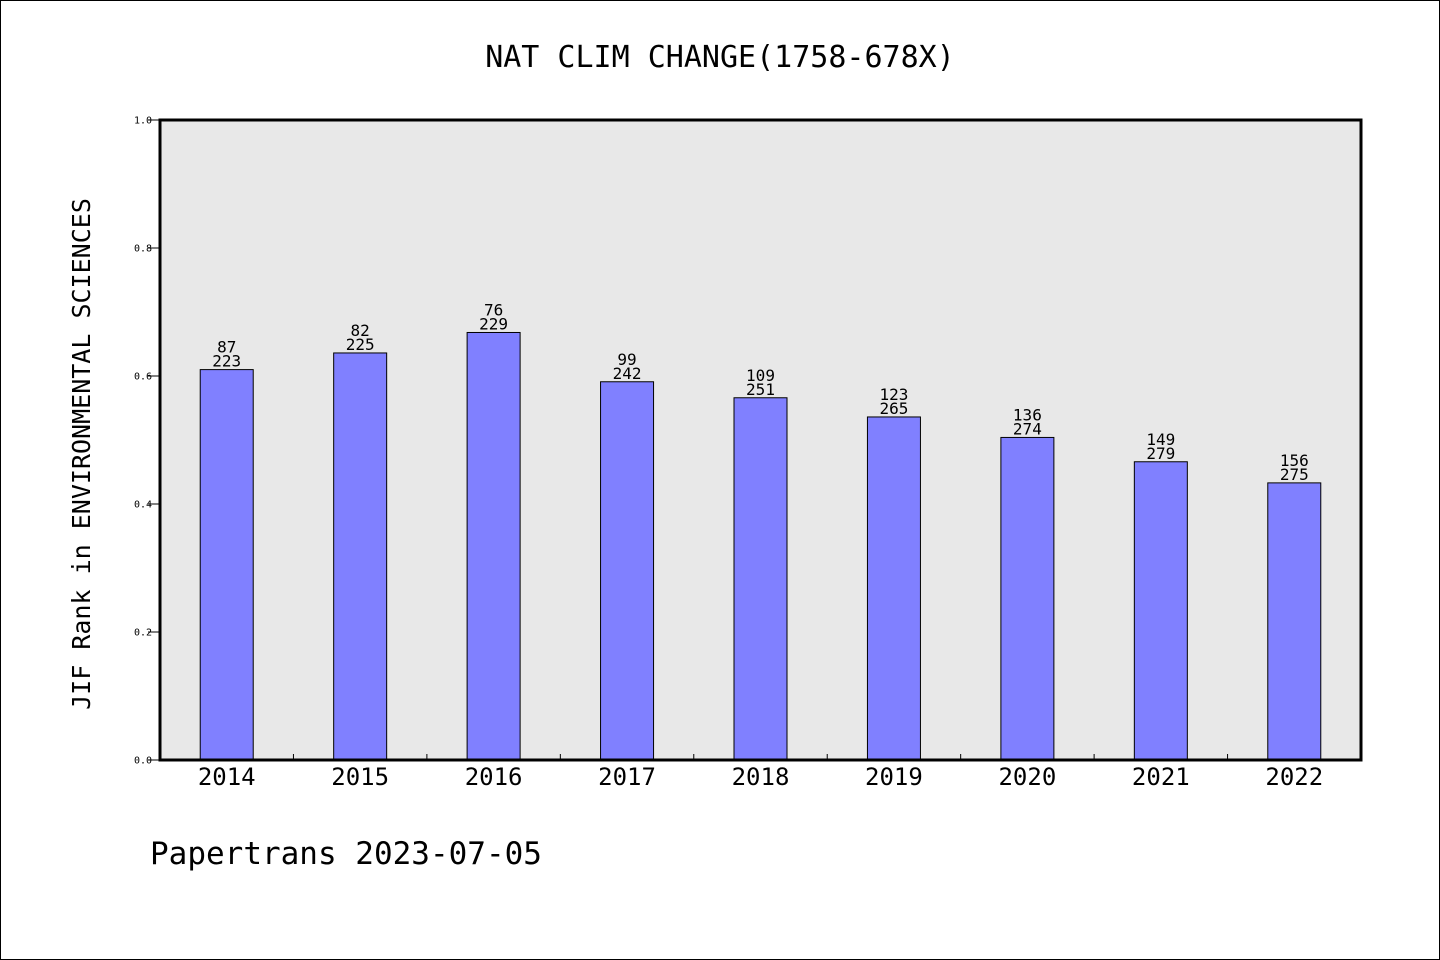 The height and width of the screenshot is (960, 1440). I want to click on bar-total-label: 275, so click(1294, 474).